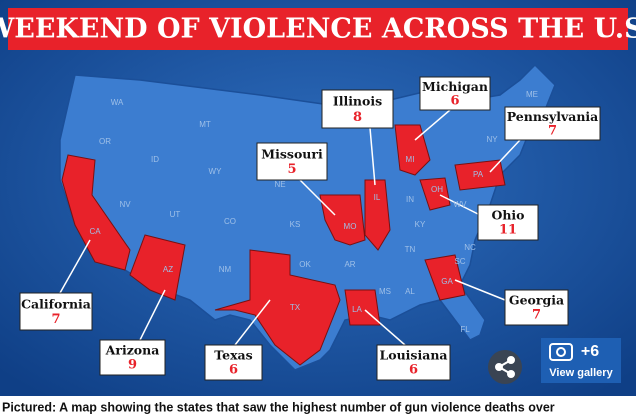 The height and width of the screenshot is (419, 636). I want to click on callout-state: California, so click(56, 303).